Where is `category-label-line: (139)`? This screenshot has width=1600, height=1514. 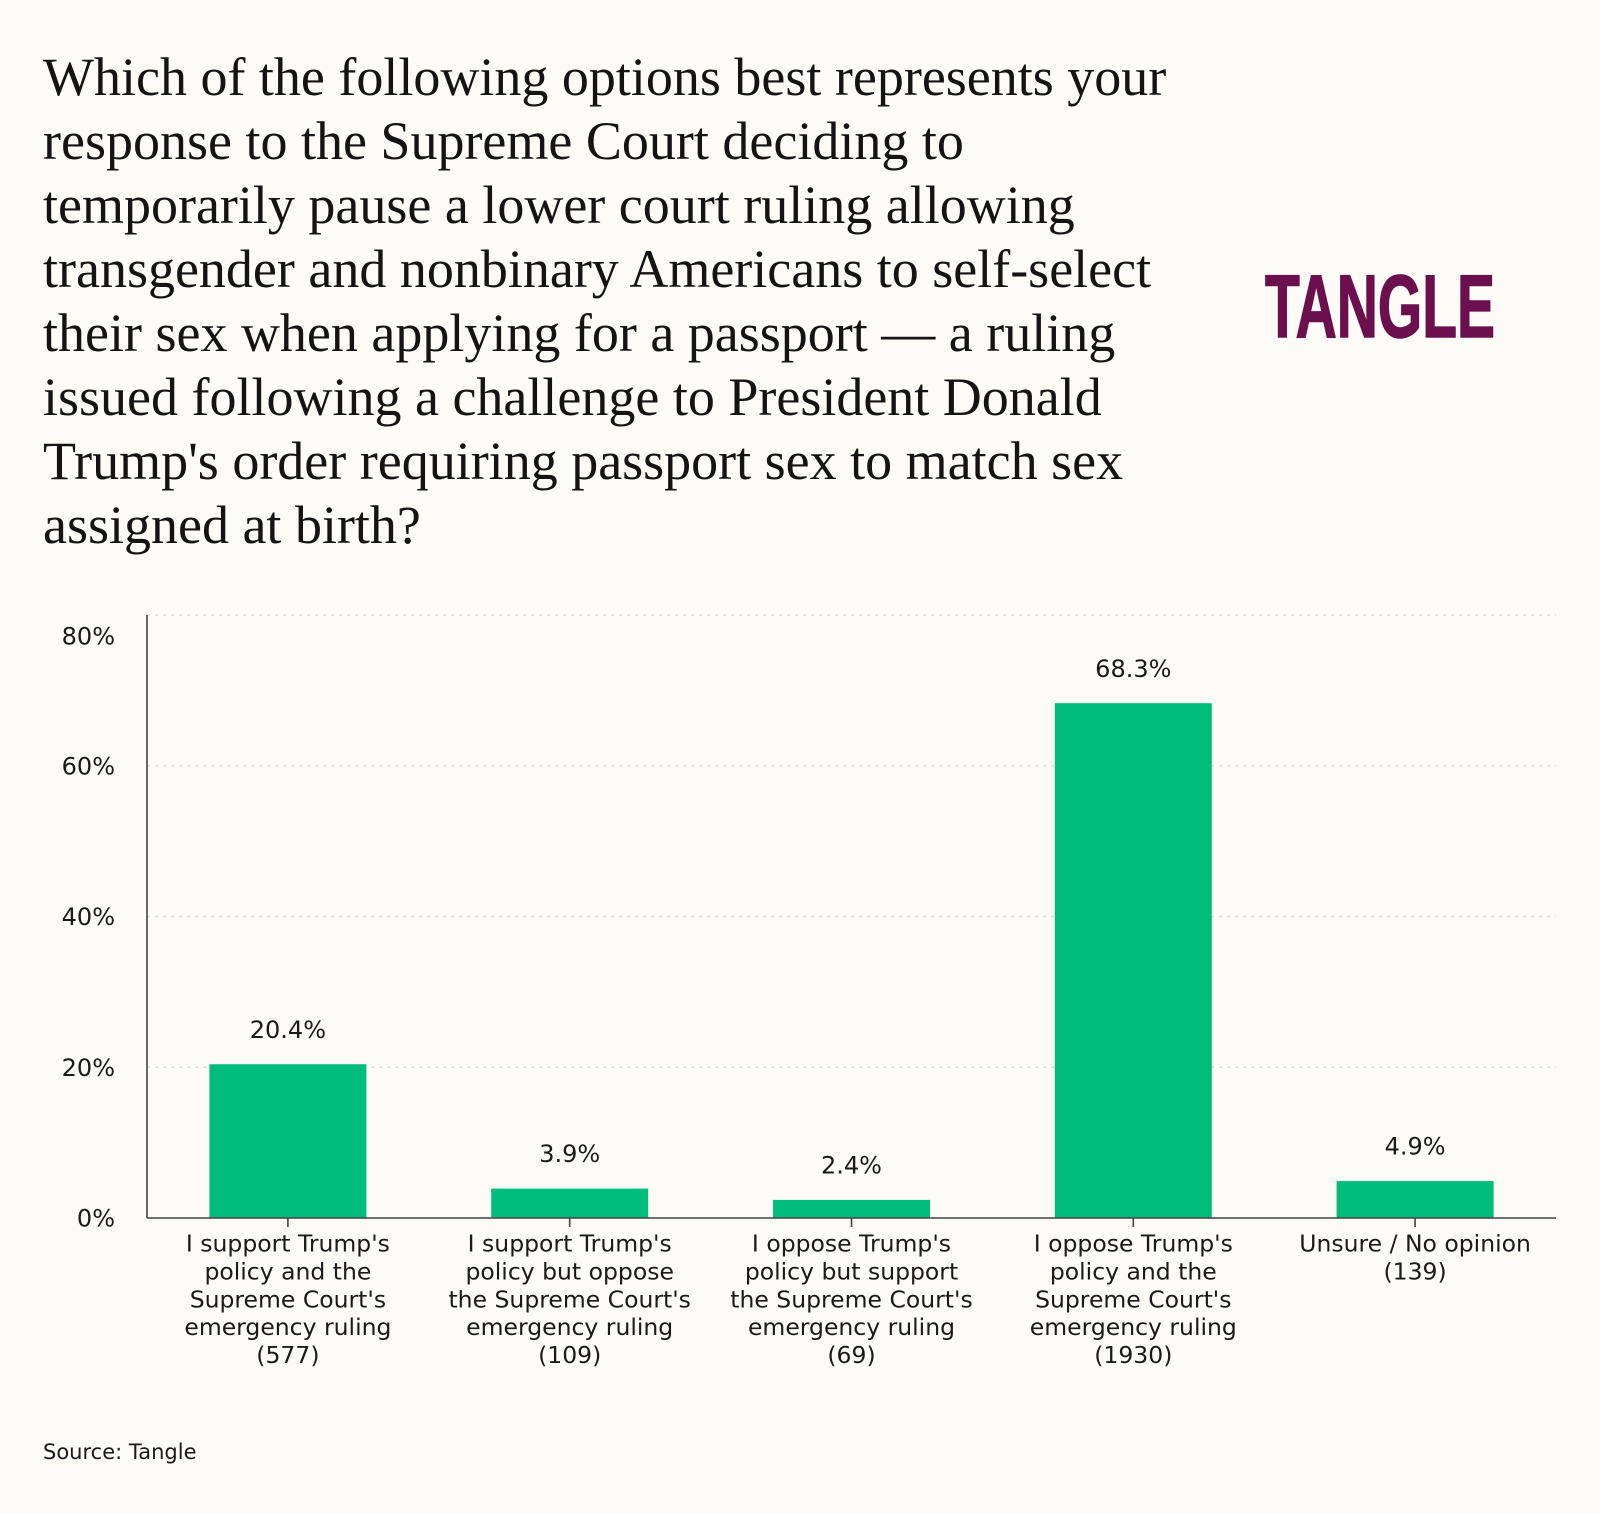 category-label-line: (139) is located at coordinates (1414, 1271).